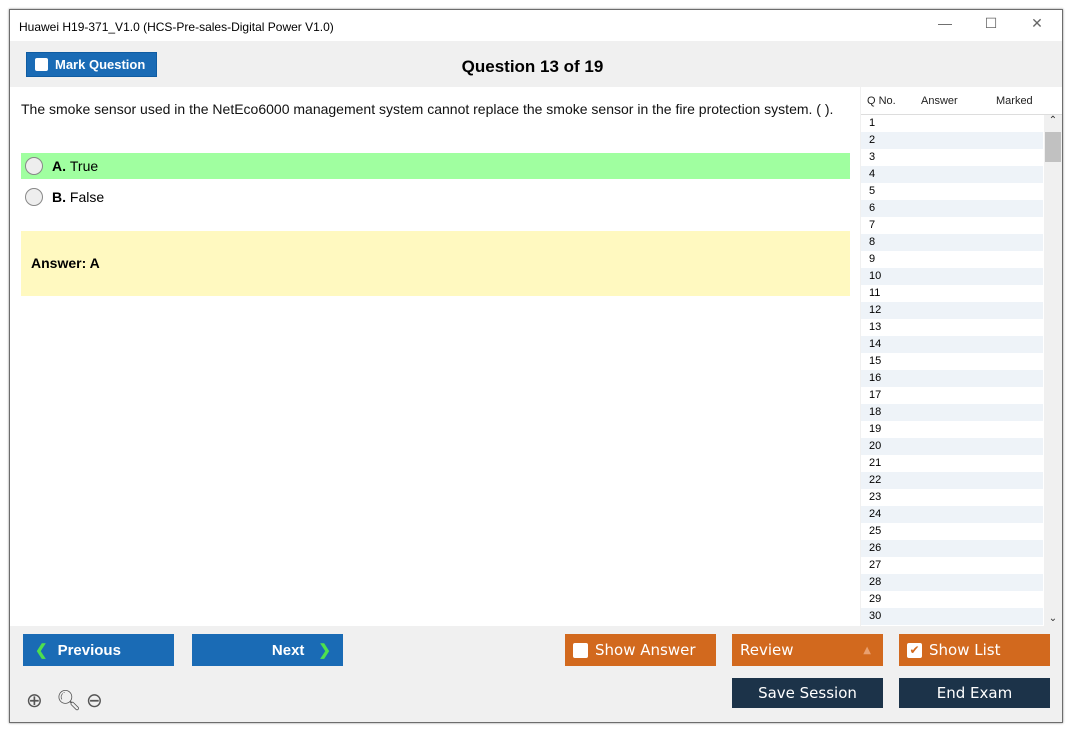  I want to click on list-item: 6, so click(952, 208).